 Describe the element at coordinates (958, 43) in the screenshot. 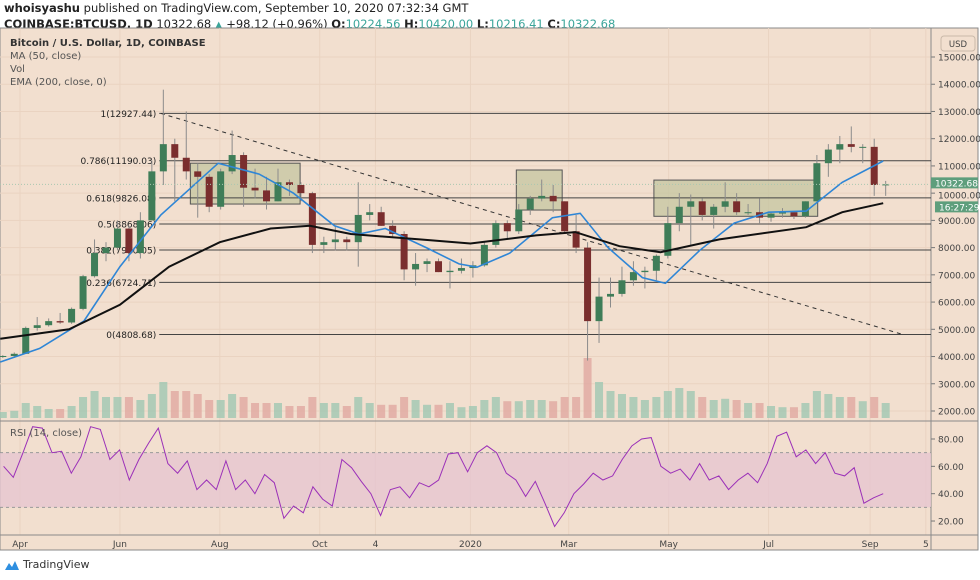

I see `currency-button` at that location.